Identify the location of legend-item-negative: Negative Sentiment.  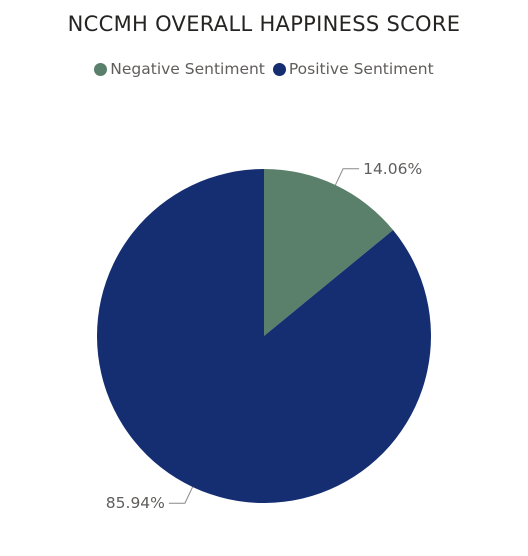
(179, 69).